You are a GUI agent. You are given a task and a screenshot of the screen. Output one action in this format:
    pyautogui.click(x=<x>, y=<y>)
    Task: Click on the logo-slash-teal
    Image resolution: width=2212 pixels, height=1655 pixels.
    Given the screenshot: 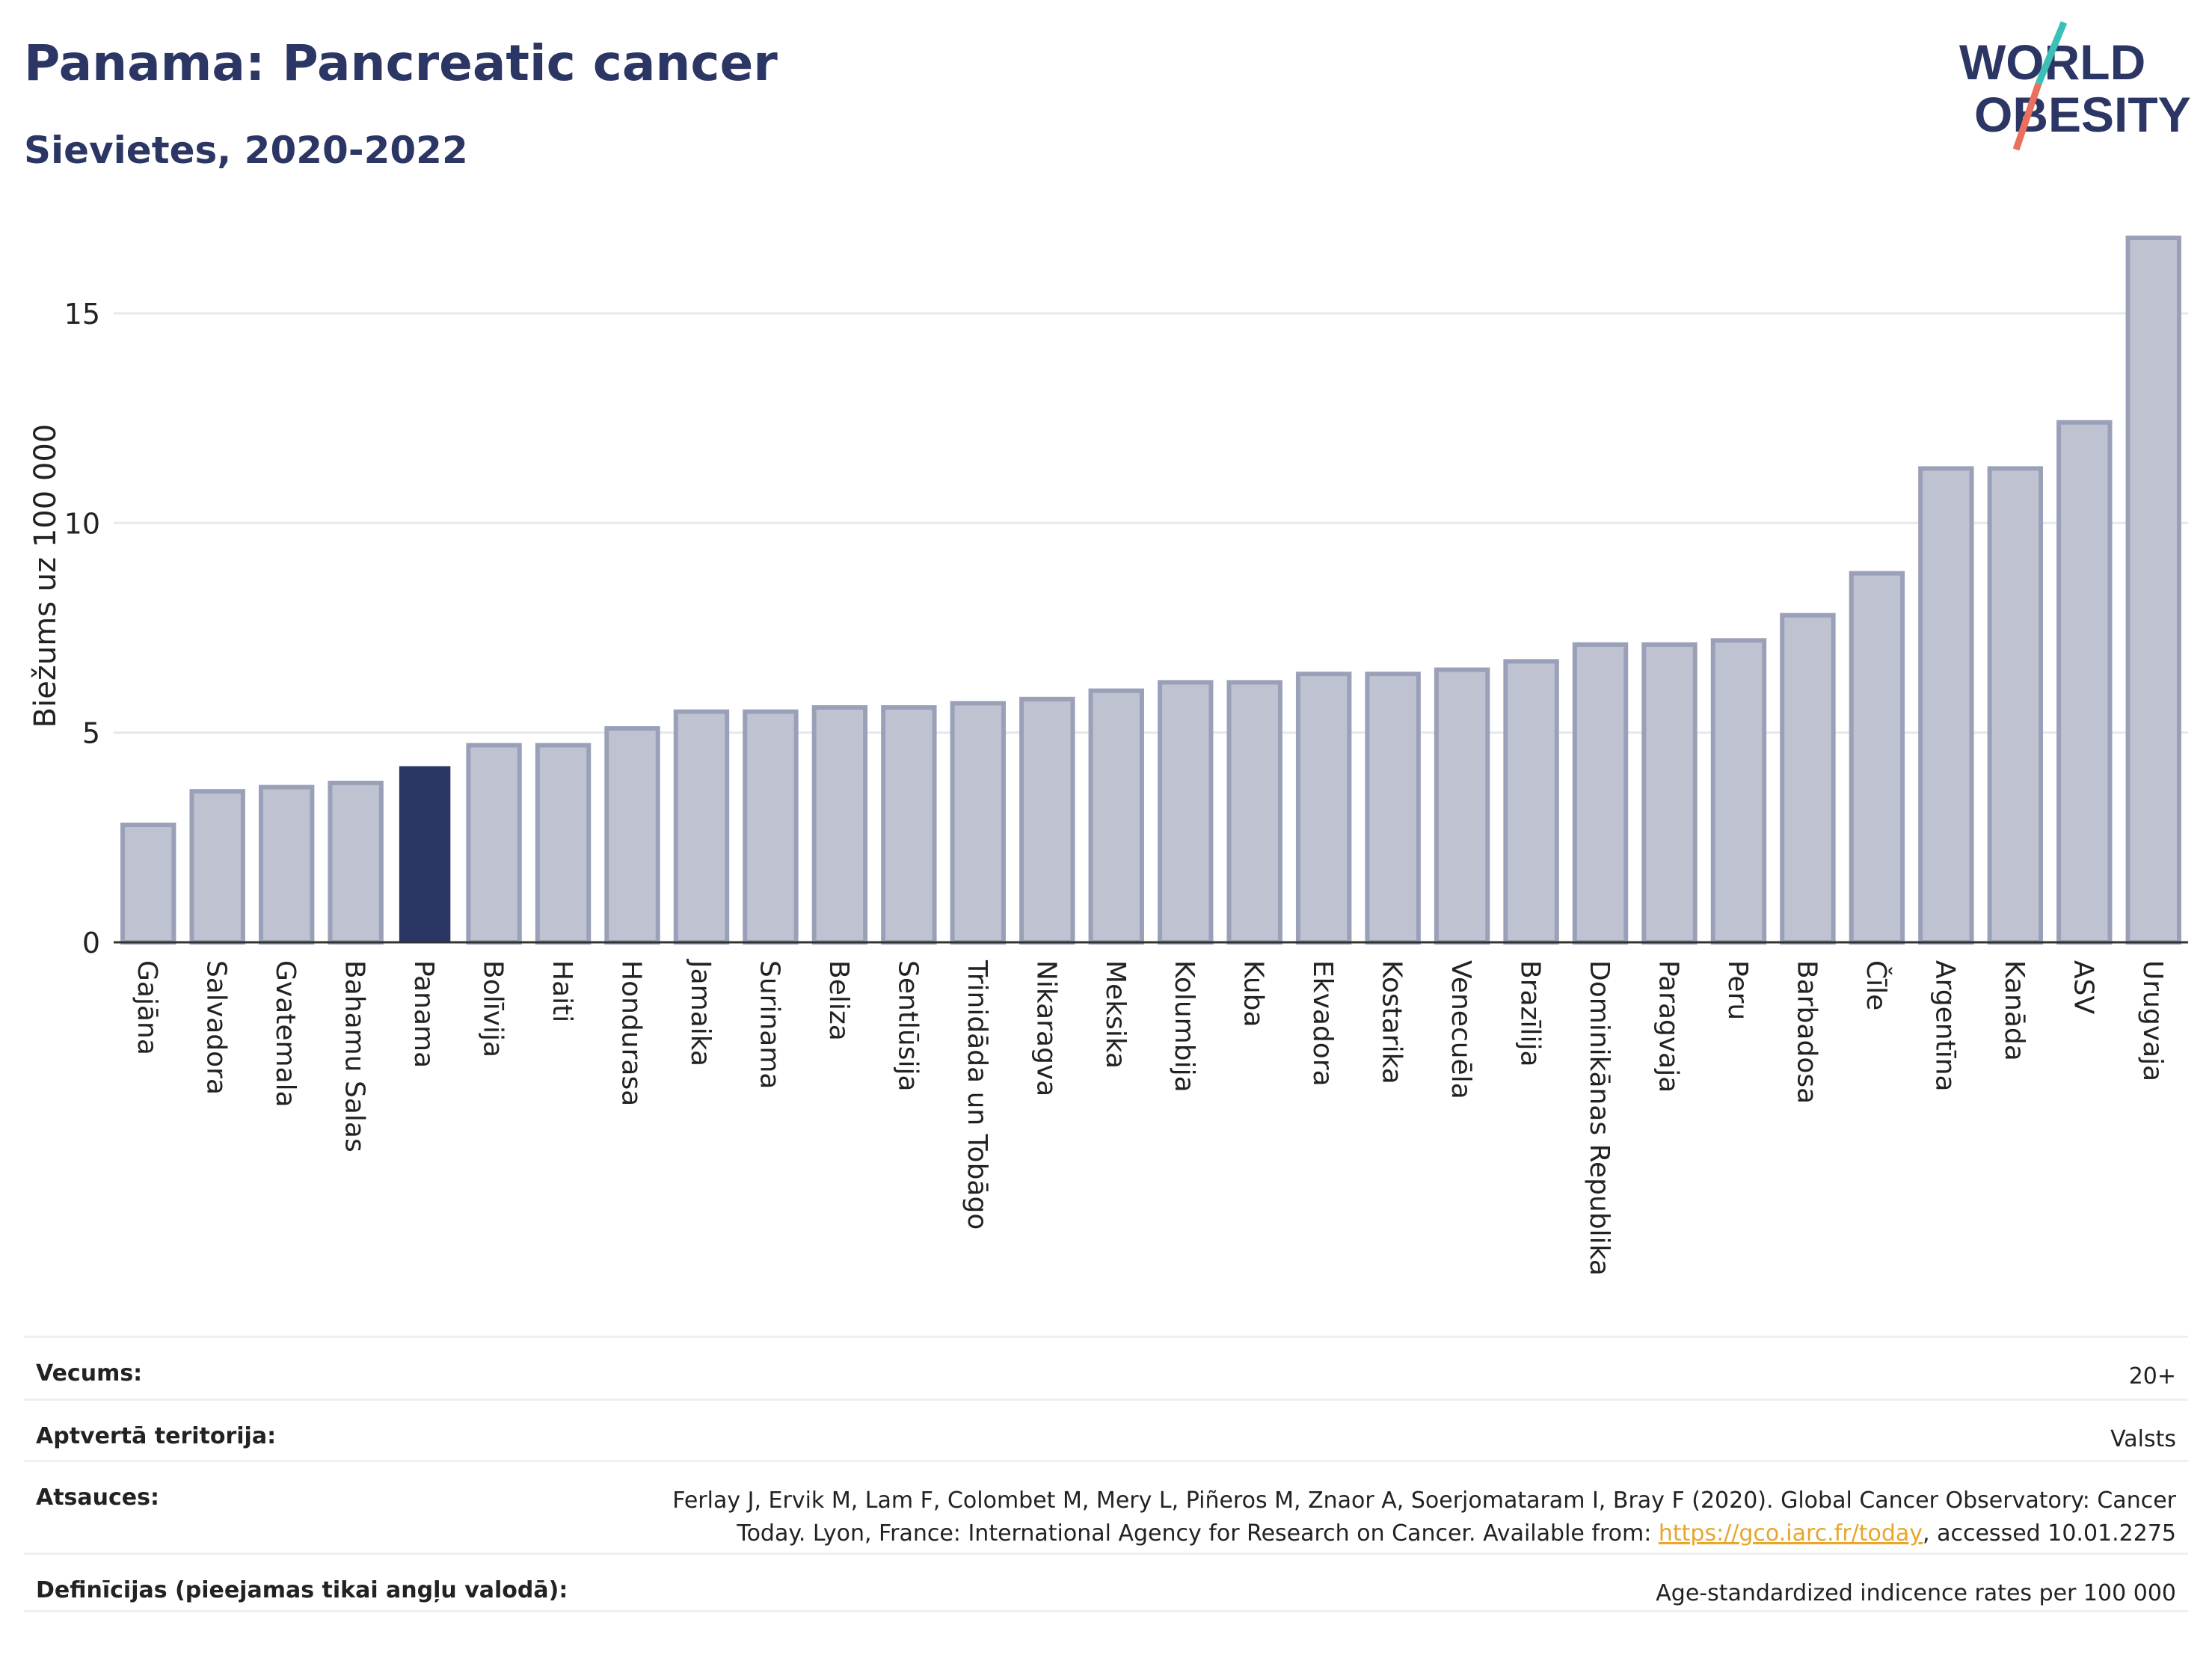 What is the action you would take?
    pyautogui.click(x=2051, y=53)
    